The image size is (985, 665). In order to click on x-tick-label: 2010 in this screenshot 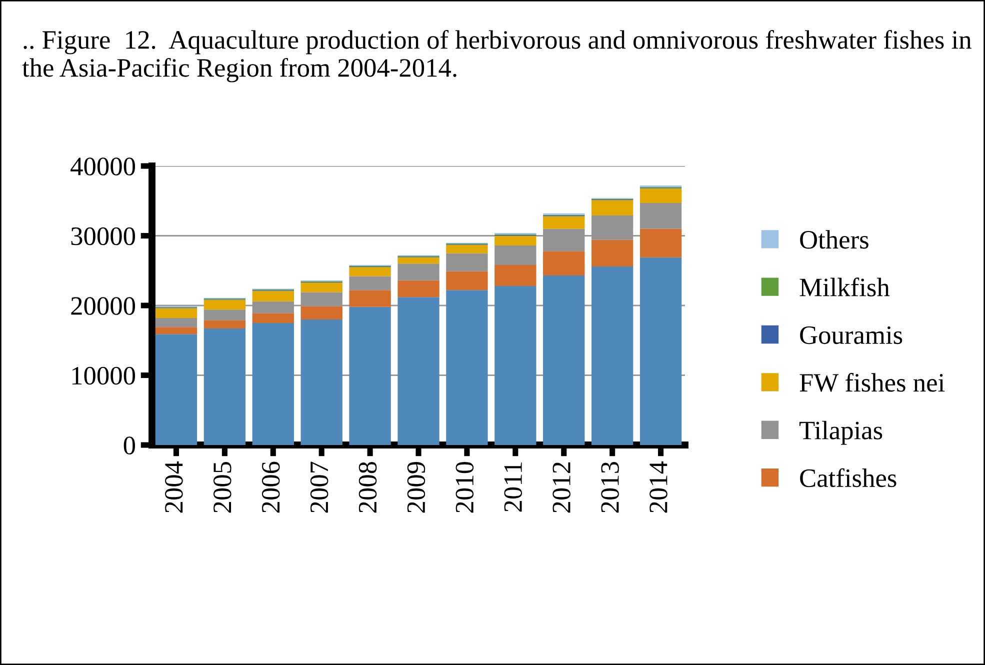, I will do `click(465, 487)`.